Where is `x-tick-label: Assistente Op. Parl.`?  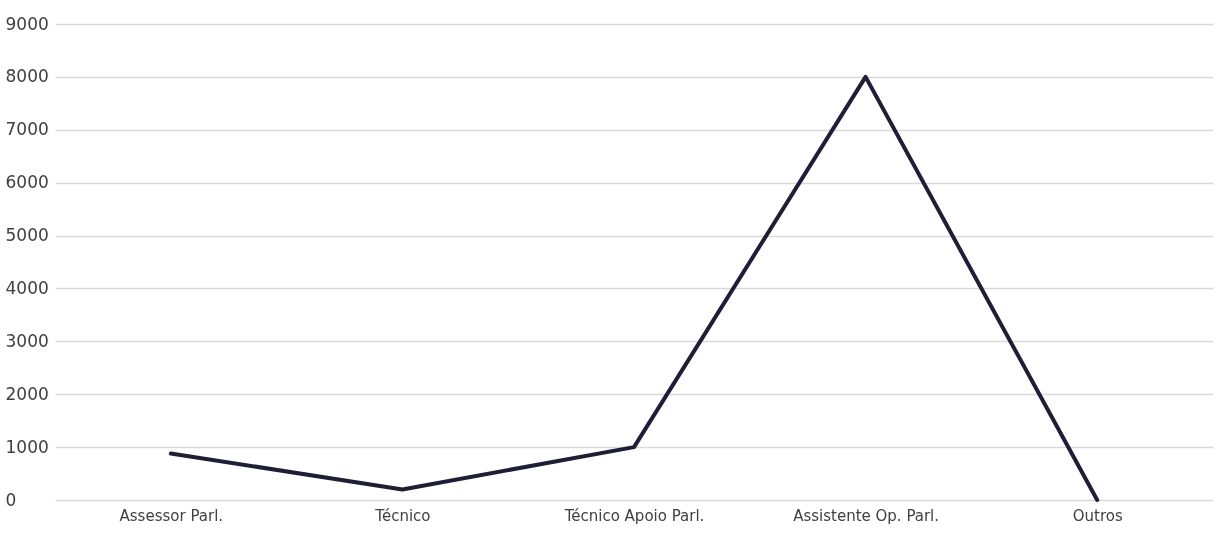 x-tick-label: Assistente Op. Parl. is located at coordinates (866, 515).